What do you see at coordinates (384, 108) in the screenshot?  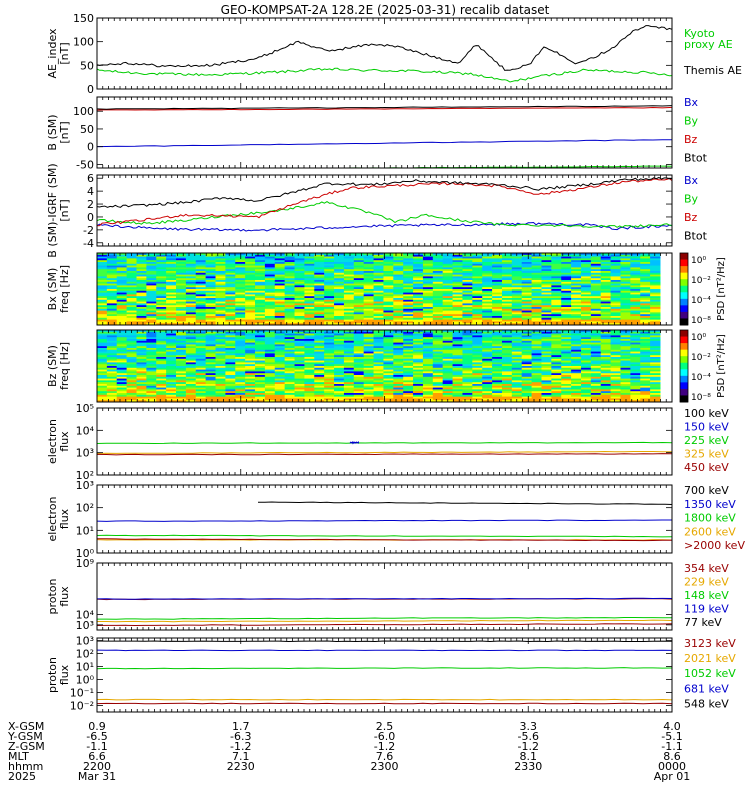 I see `bsm-series-bz` at bounding box center [384, 108].